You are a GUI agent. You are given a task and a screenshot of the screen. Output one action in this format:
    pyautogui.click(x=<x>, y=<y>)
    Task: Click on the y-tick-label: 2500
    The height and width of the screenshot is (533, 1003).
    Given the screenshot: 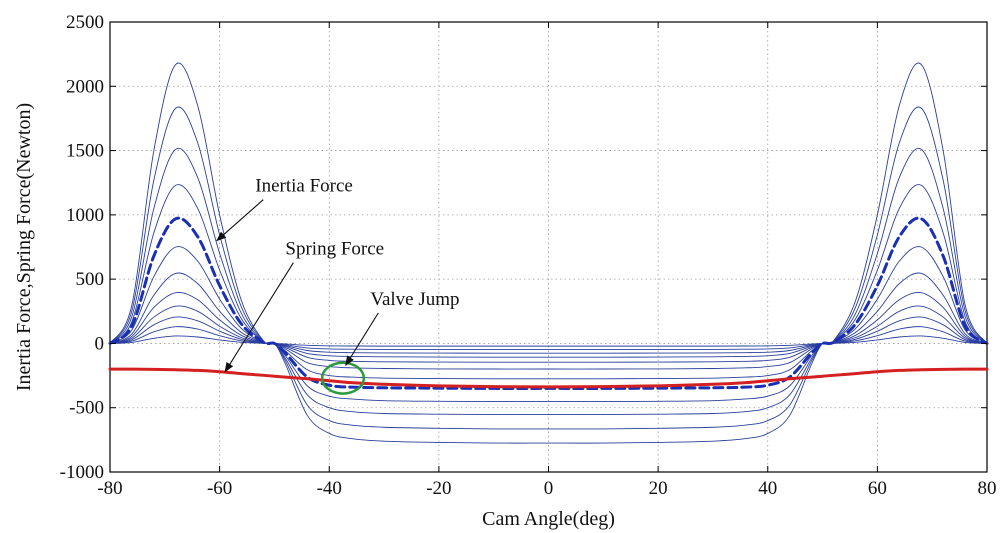 What is the action you would take?
    pyautogui.click(x=85, y=22)
    